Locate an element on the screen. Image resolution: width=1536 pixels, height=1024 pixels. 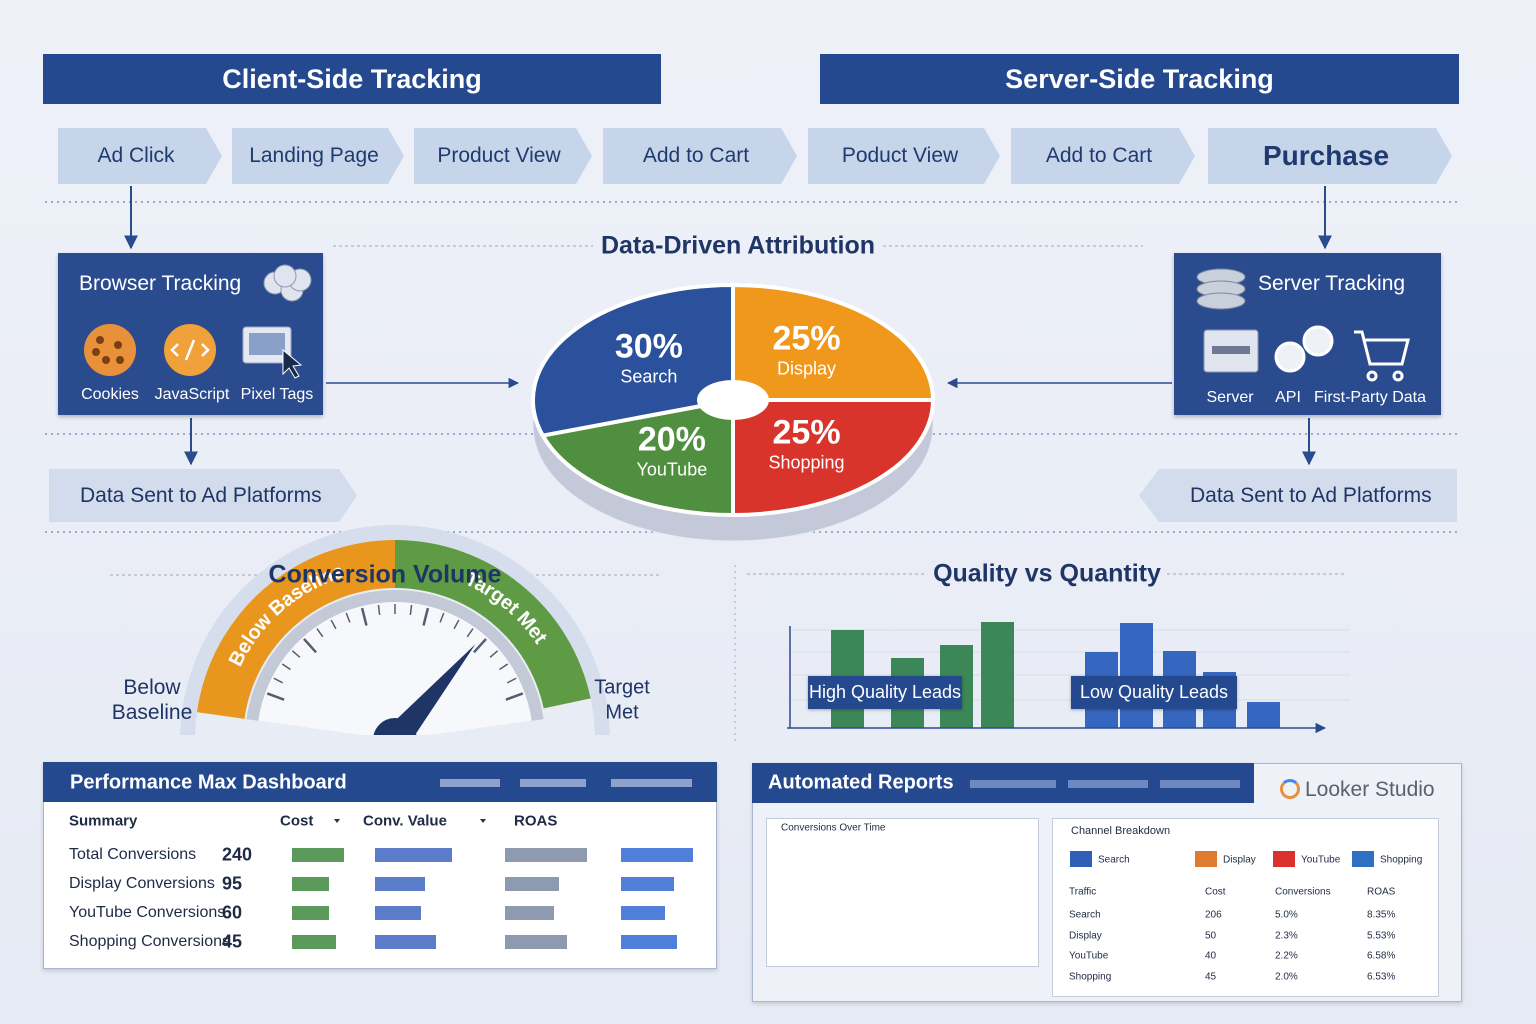
box-item-label: First-Party Data is located at coordinates (1369, 397).